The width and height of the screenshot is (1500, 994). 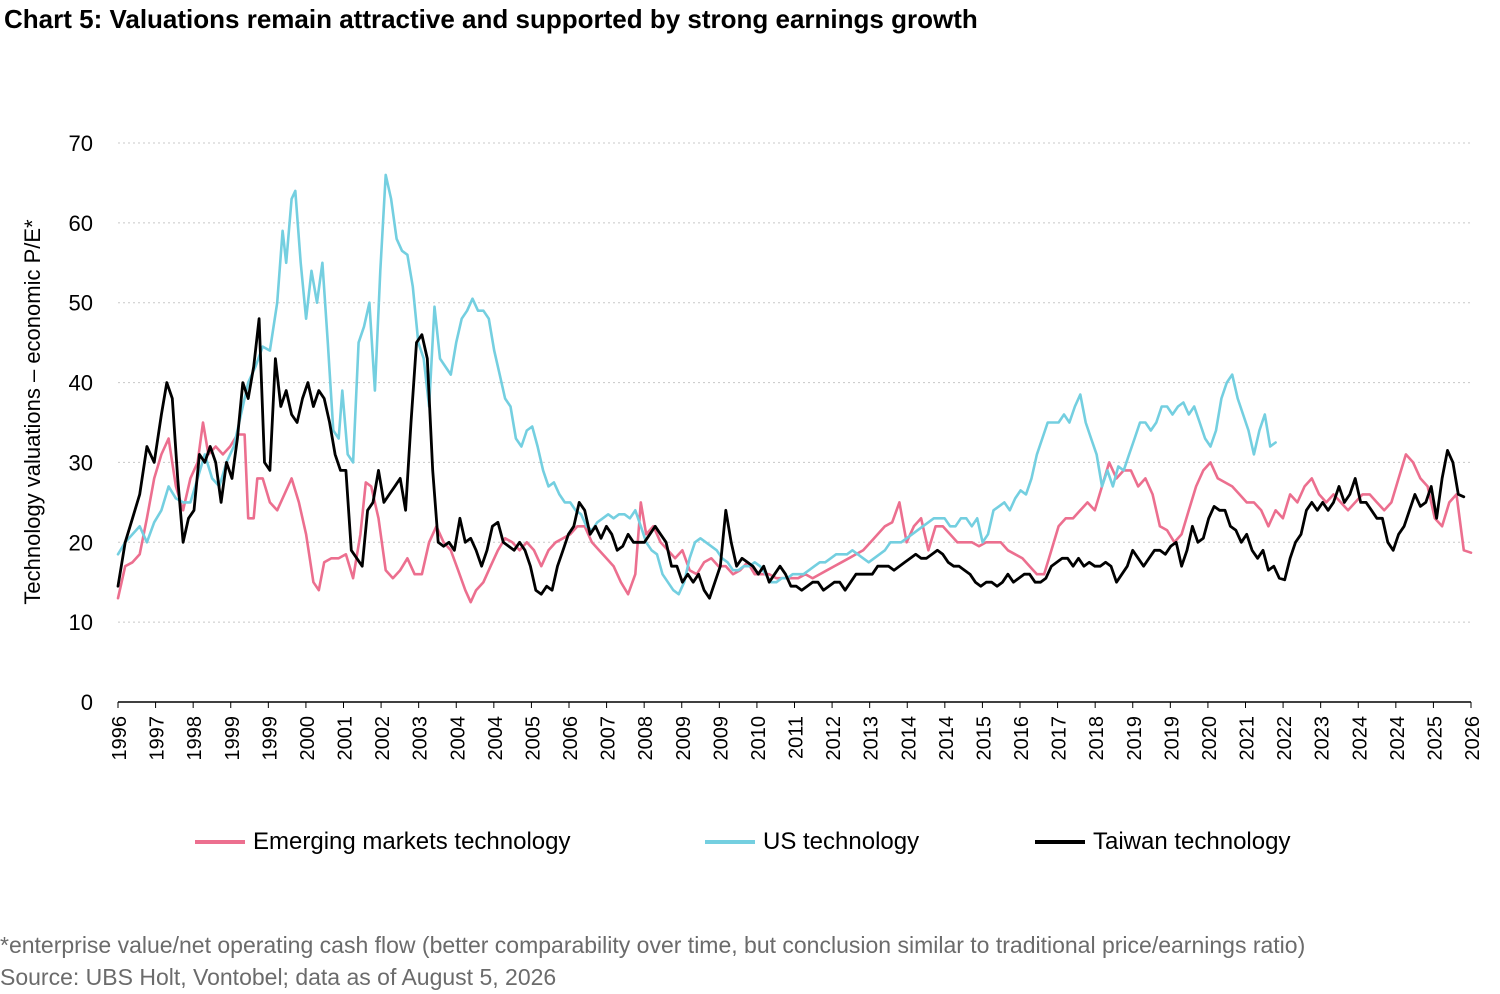 What do you see at coordinates (646, 738) in the screenshot?
I see `x-tick-label: 2008` at bounding box center [646, 738].